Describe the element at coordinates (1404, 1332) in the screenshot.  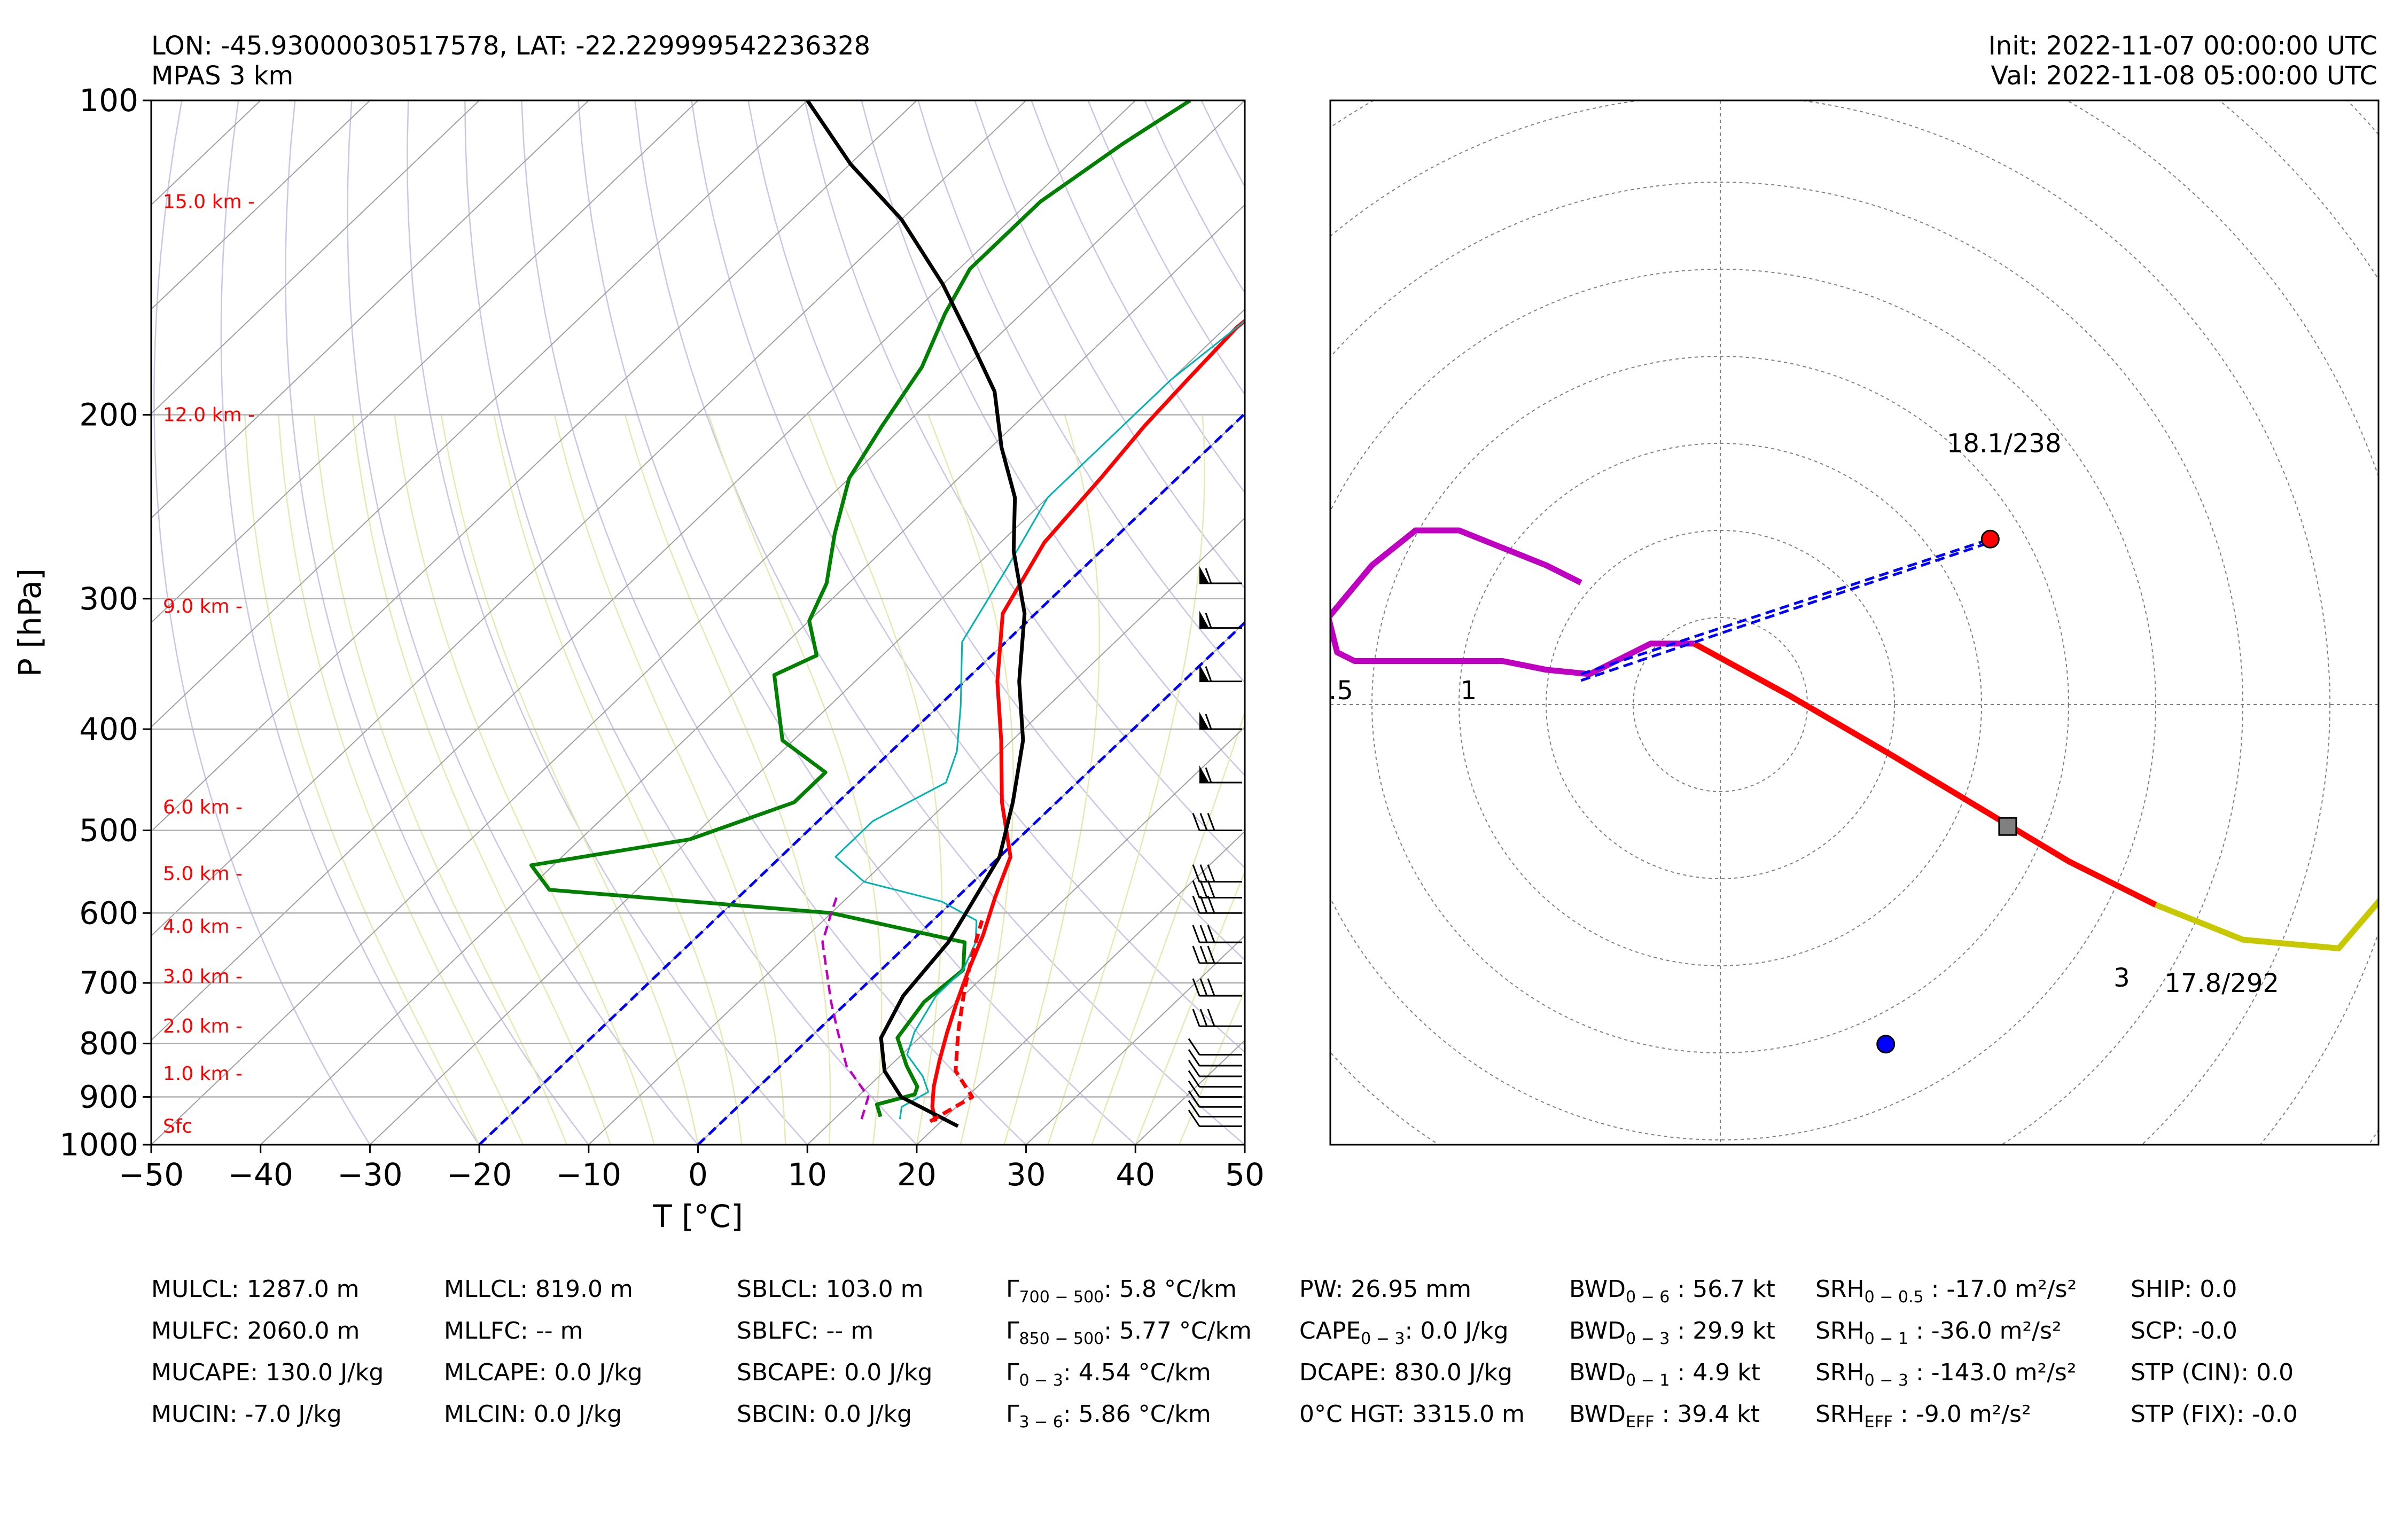
I see `index-cape-0-3: CAPE0 − 3: 0.0 J/kg` at that location.